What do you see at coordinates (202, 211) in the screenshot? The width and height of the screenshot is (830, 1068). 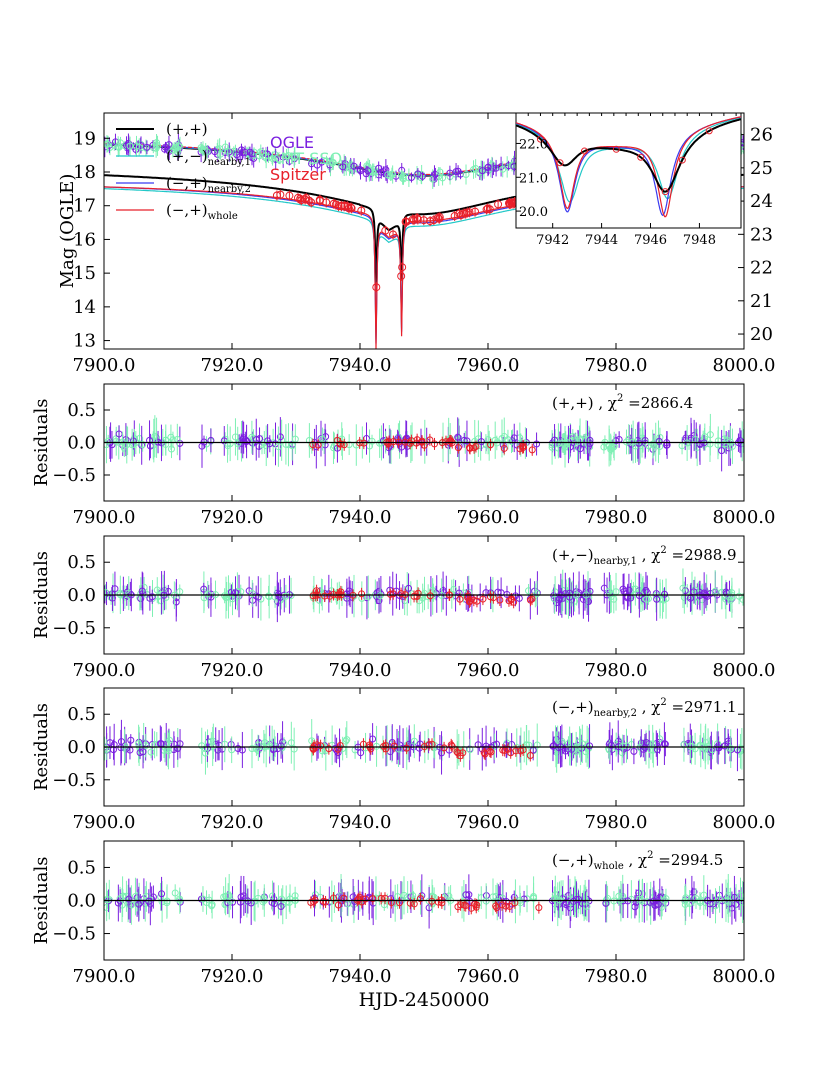 I see `legend-label: (−,+)whole` at bounding box center [202, 211].